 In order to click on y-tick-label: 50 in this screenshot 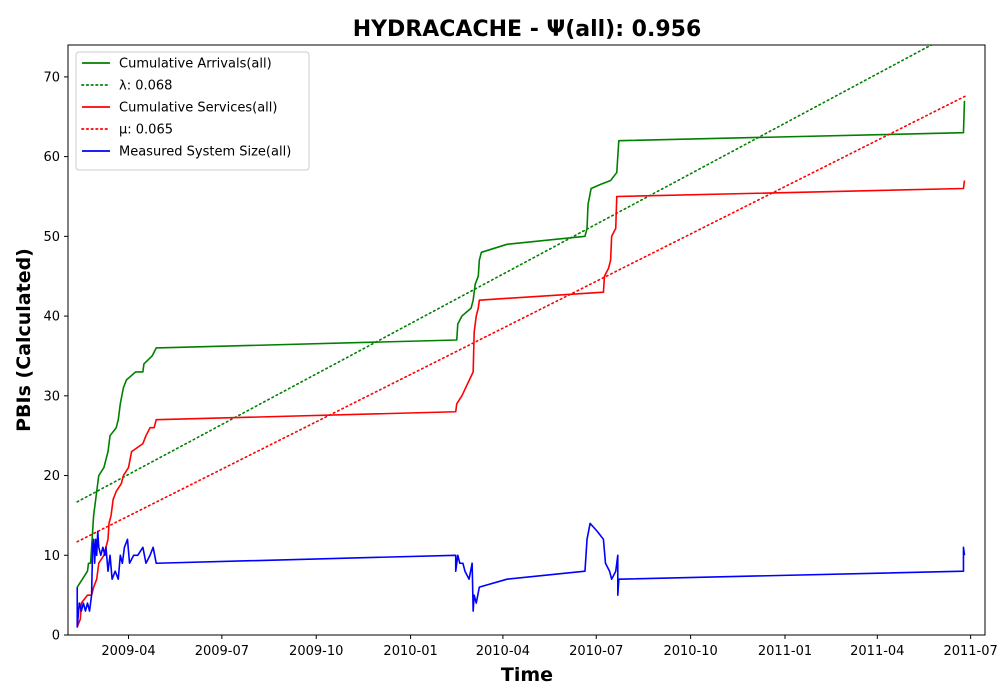, I will do `click(51, 237)`.